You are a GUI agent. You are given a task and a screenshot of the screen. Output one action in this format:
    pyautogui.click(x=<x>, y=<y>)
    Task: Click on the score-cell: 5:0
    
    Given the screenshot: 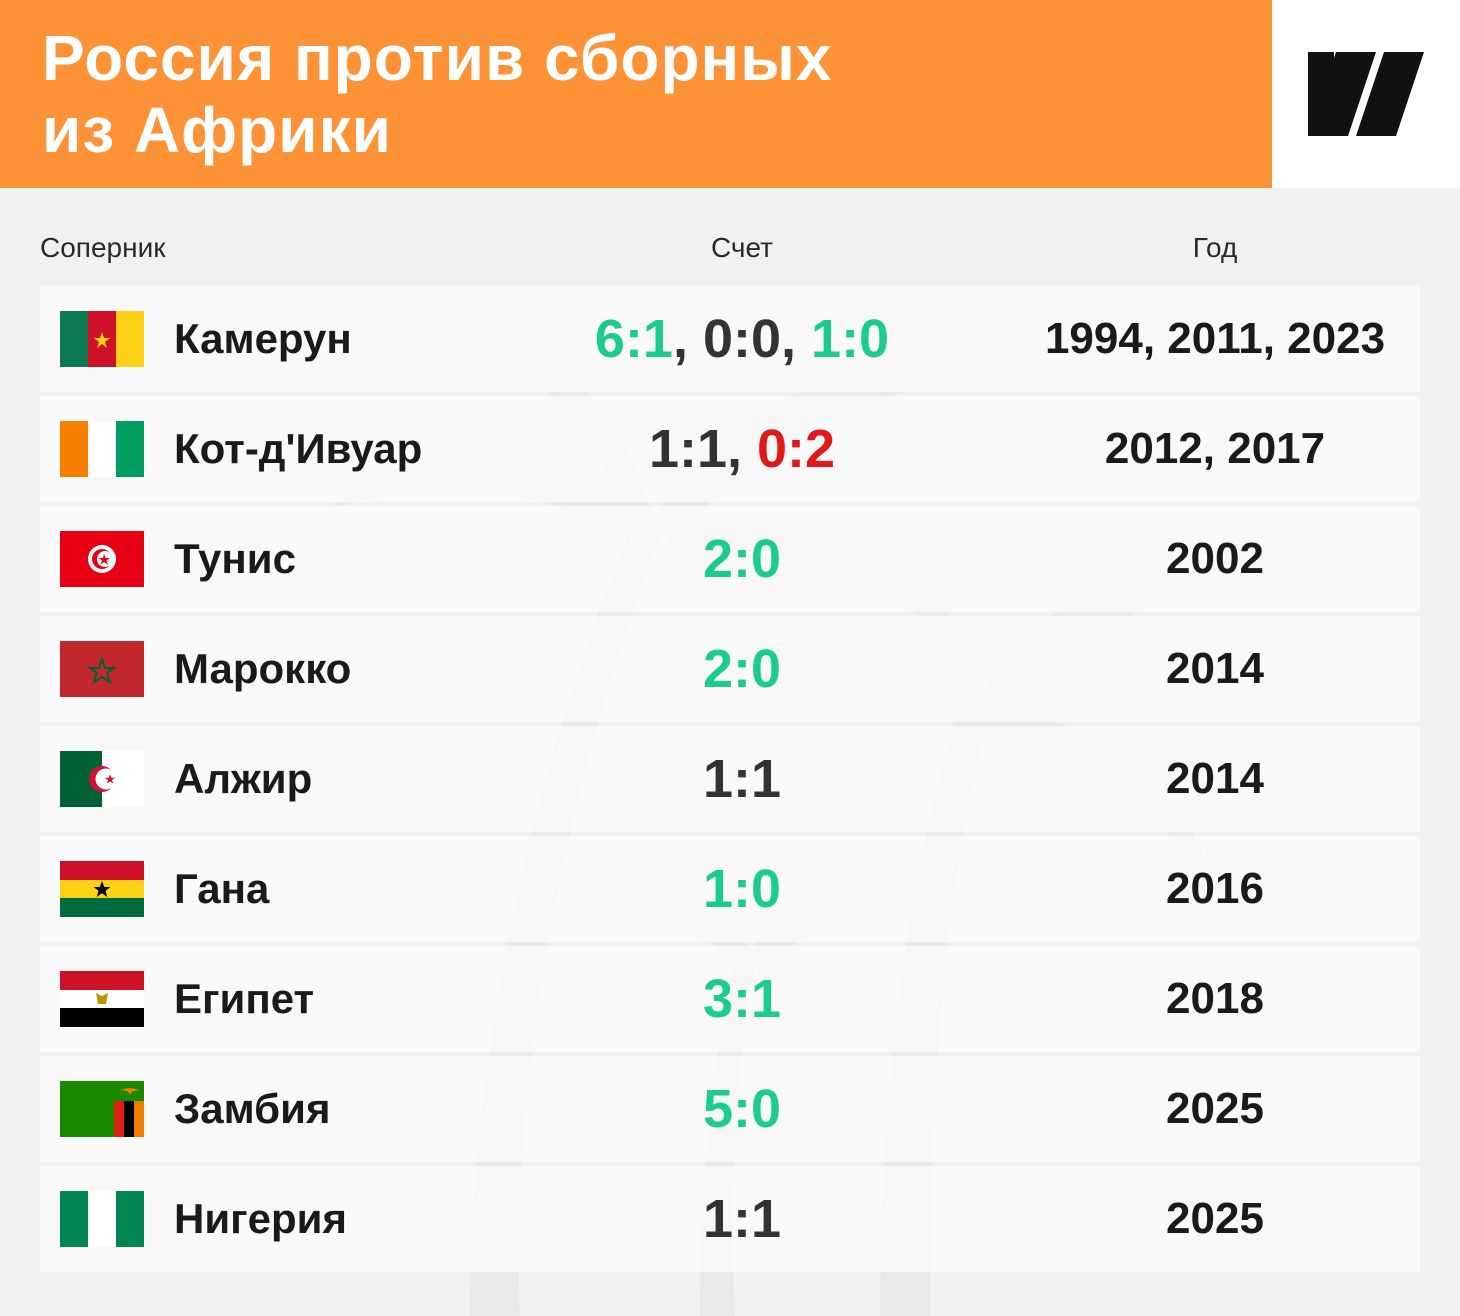 What is the action you would take?
    pyautogui.click(x=742, y=1109)
    